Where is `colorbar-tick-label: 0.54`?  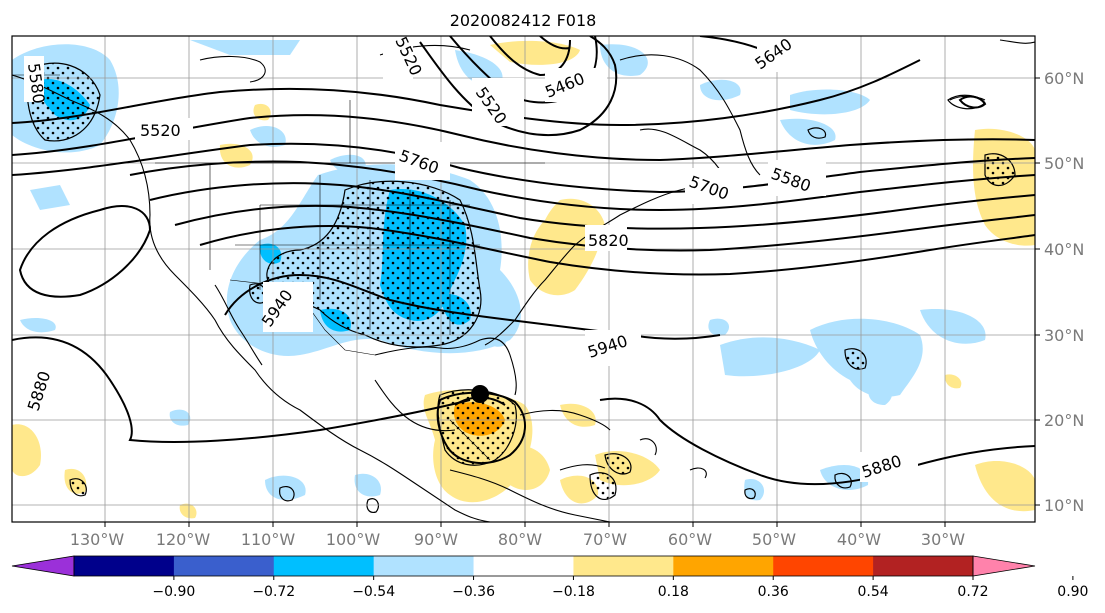 colorbar-tick-label: 0.54 is located at coordinates (873, 592).